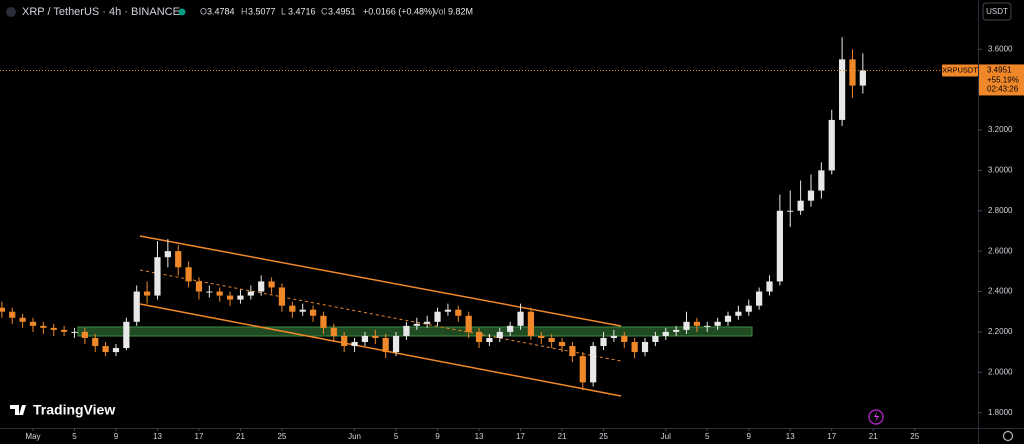 The height and width of the screenshot is (444, 1024). What do you see at coordinates (439, 11) in the screenshot?
I see `volume-key: Vol` at bounding box center [439, 11].